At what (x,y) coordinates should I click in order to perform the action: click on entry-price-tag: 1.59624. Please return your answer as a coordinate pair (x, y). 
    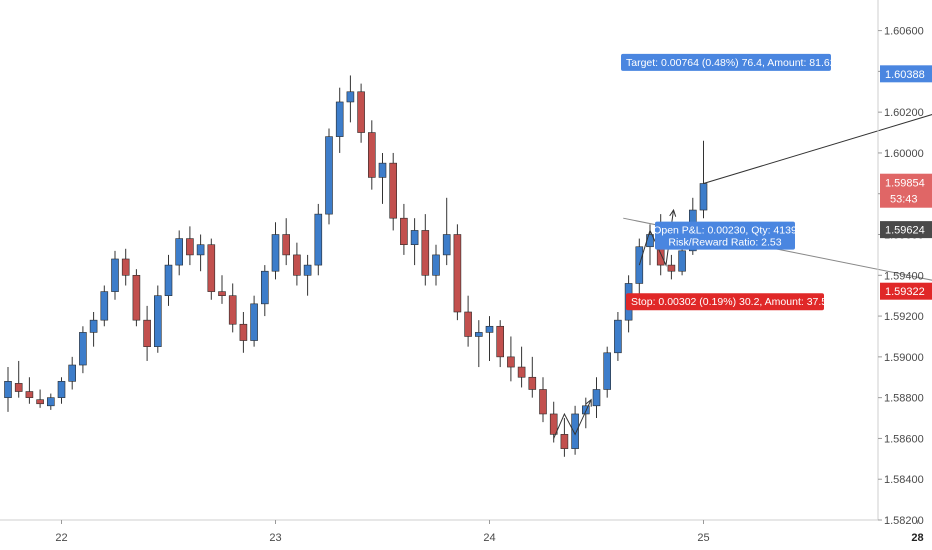
    Looking at the image, I should click on (906, 230).